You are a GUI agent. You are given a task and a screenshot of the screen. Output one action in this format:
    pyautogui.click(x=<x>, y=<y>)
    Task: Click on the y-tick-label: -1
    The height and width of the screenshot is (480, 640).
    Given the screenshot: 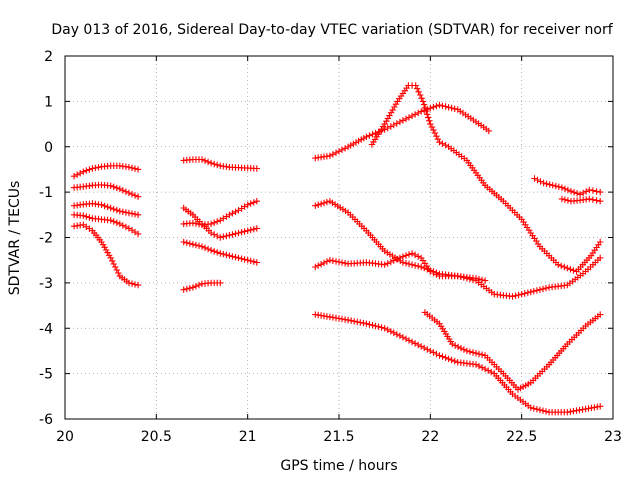 What is the action you would take?
    pyautogui.click(x=46, y=193)
    